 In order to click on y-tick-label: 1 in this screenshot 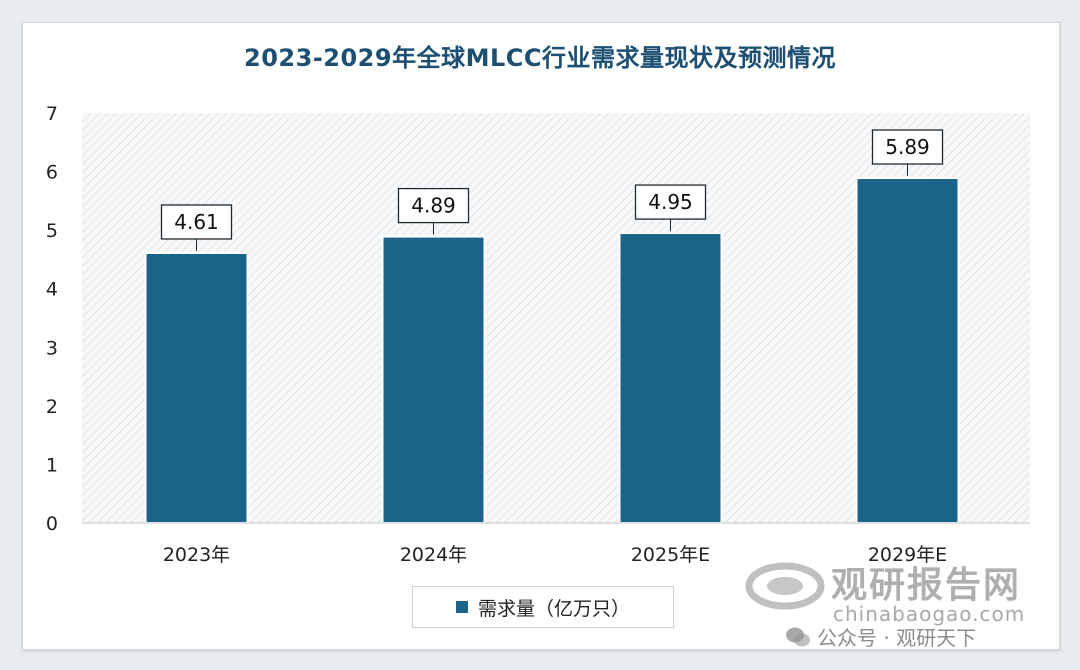, I will do `click(52, 465)`.